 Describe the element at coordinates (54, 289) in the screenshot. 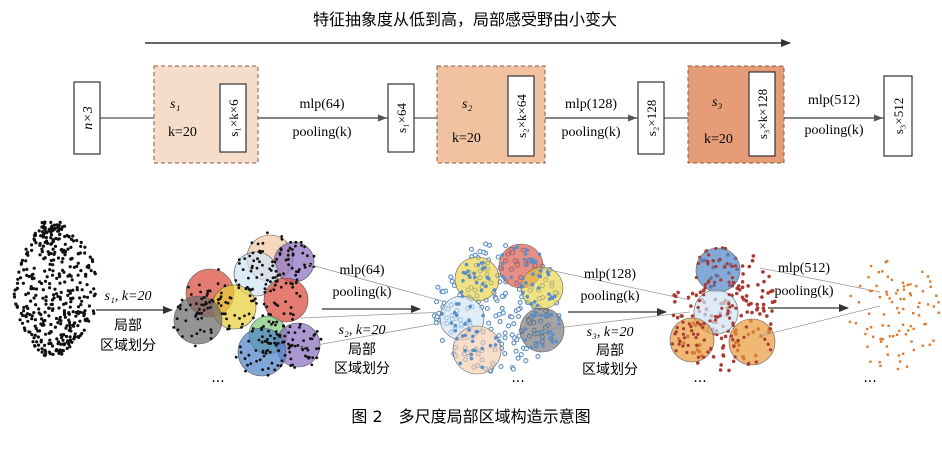

I see `raw-point-cloud` at that location.